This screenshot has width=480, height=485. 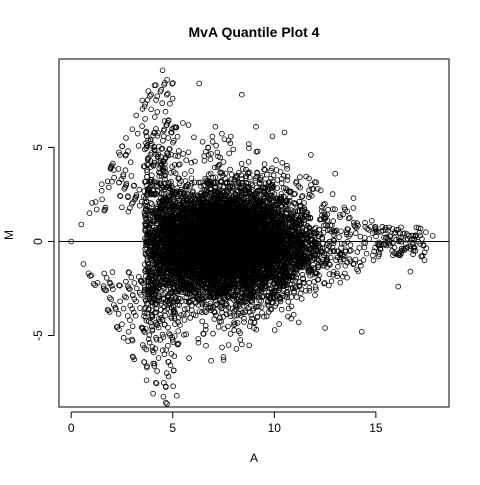 What do you see at coordinates (9, 235) in the screenshot?
I see `y-axis-label: M` at bounding box center [9, 235].